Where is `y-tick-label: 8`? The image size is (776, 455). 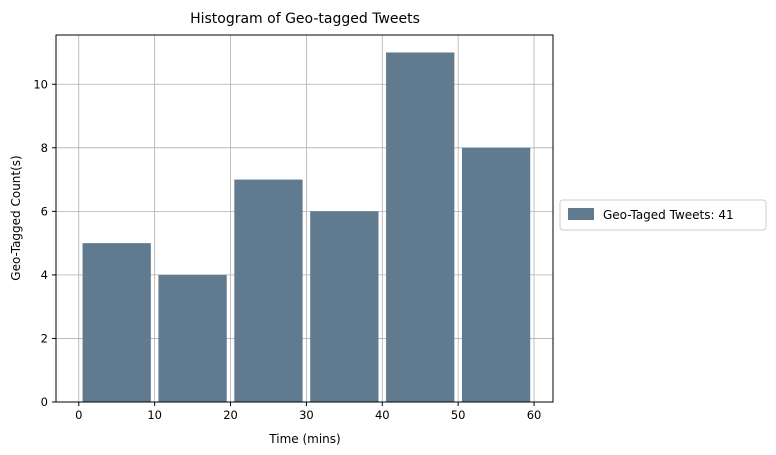 y-tick-label: 8 is located at coordinates (44, 148).